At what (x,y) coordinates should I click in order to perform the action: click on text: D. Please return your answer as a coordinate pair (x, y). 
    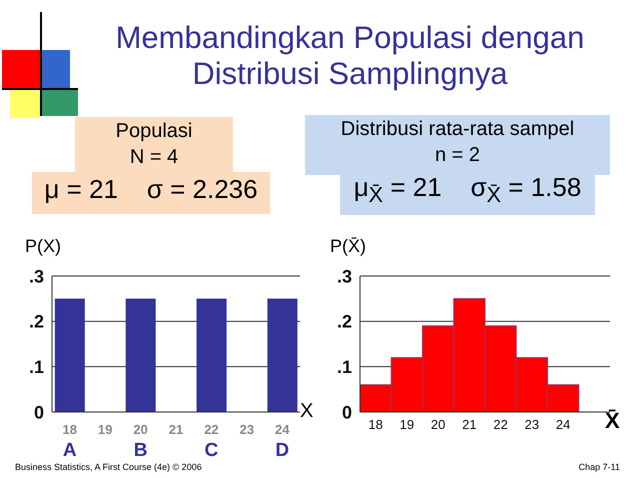
    Looking at the image, I should click on (282, 450).